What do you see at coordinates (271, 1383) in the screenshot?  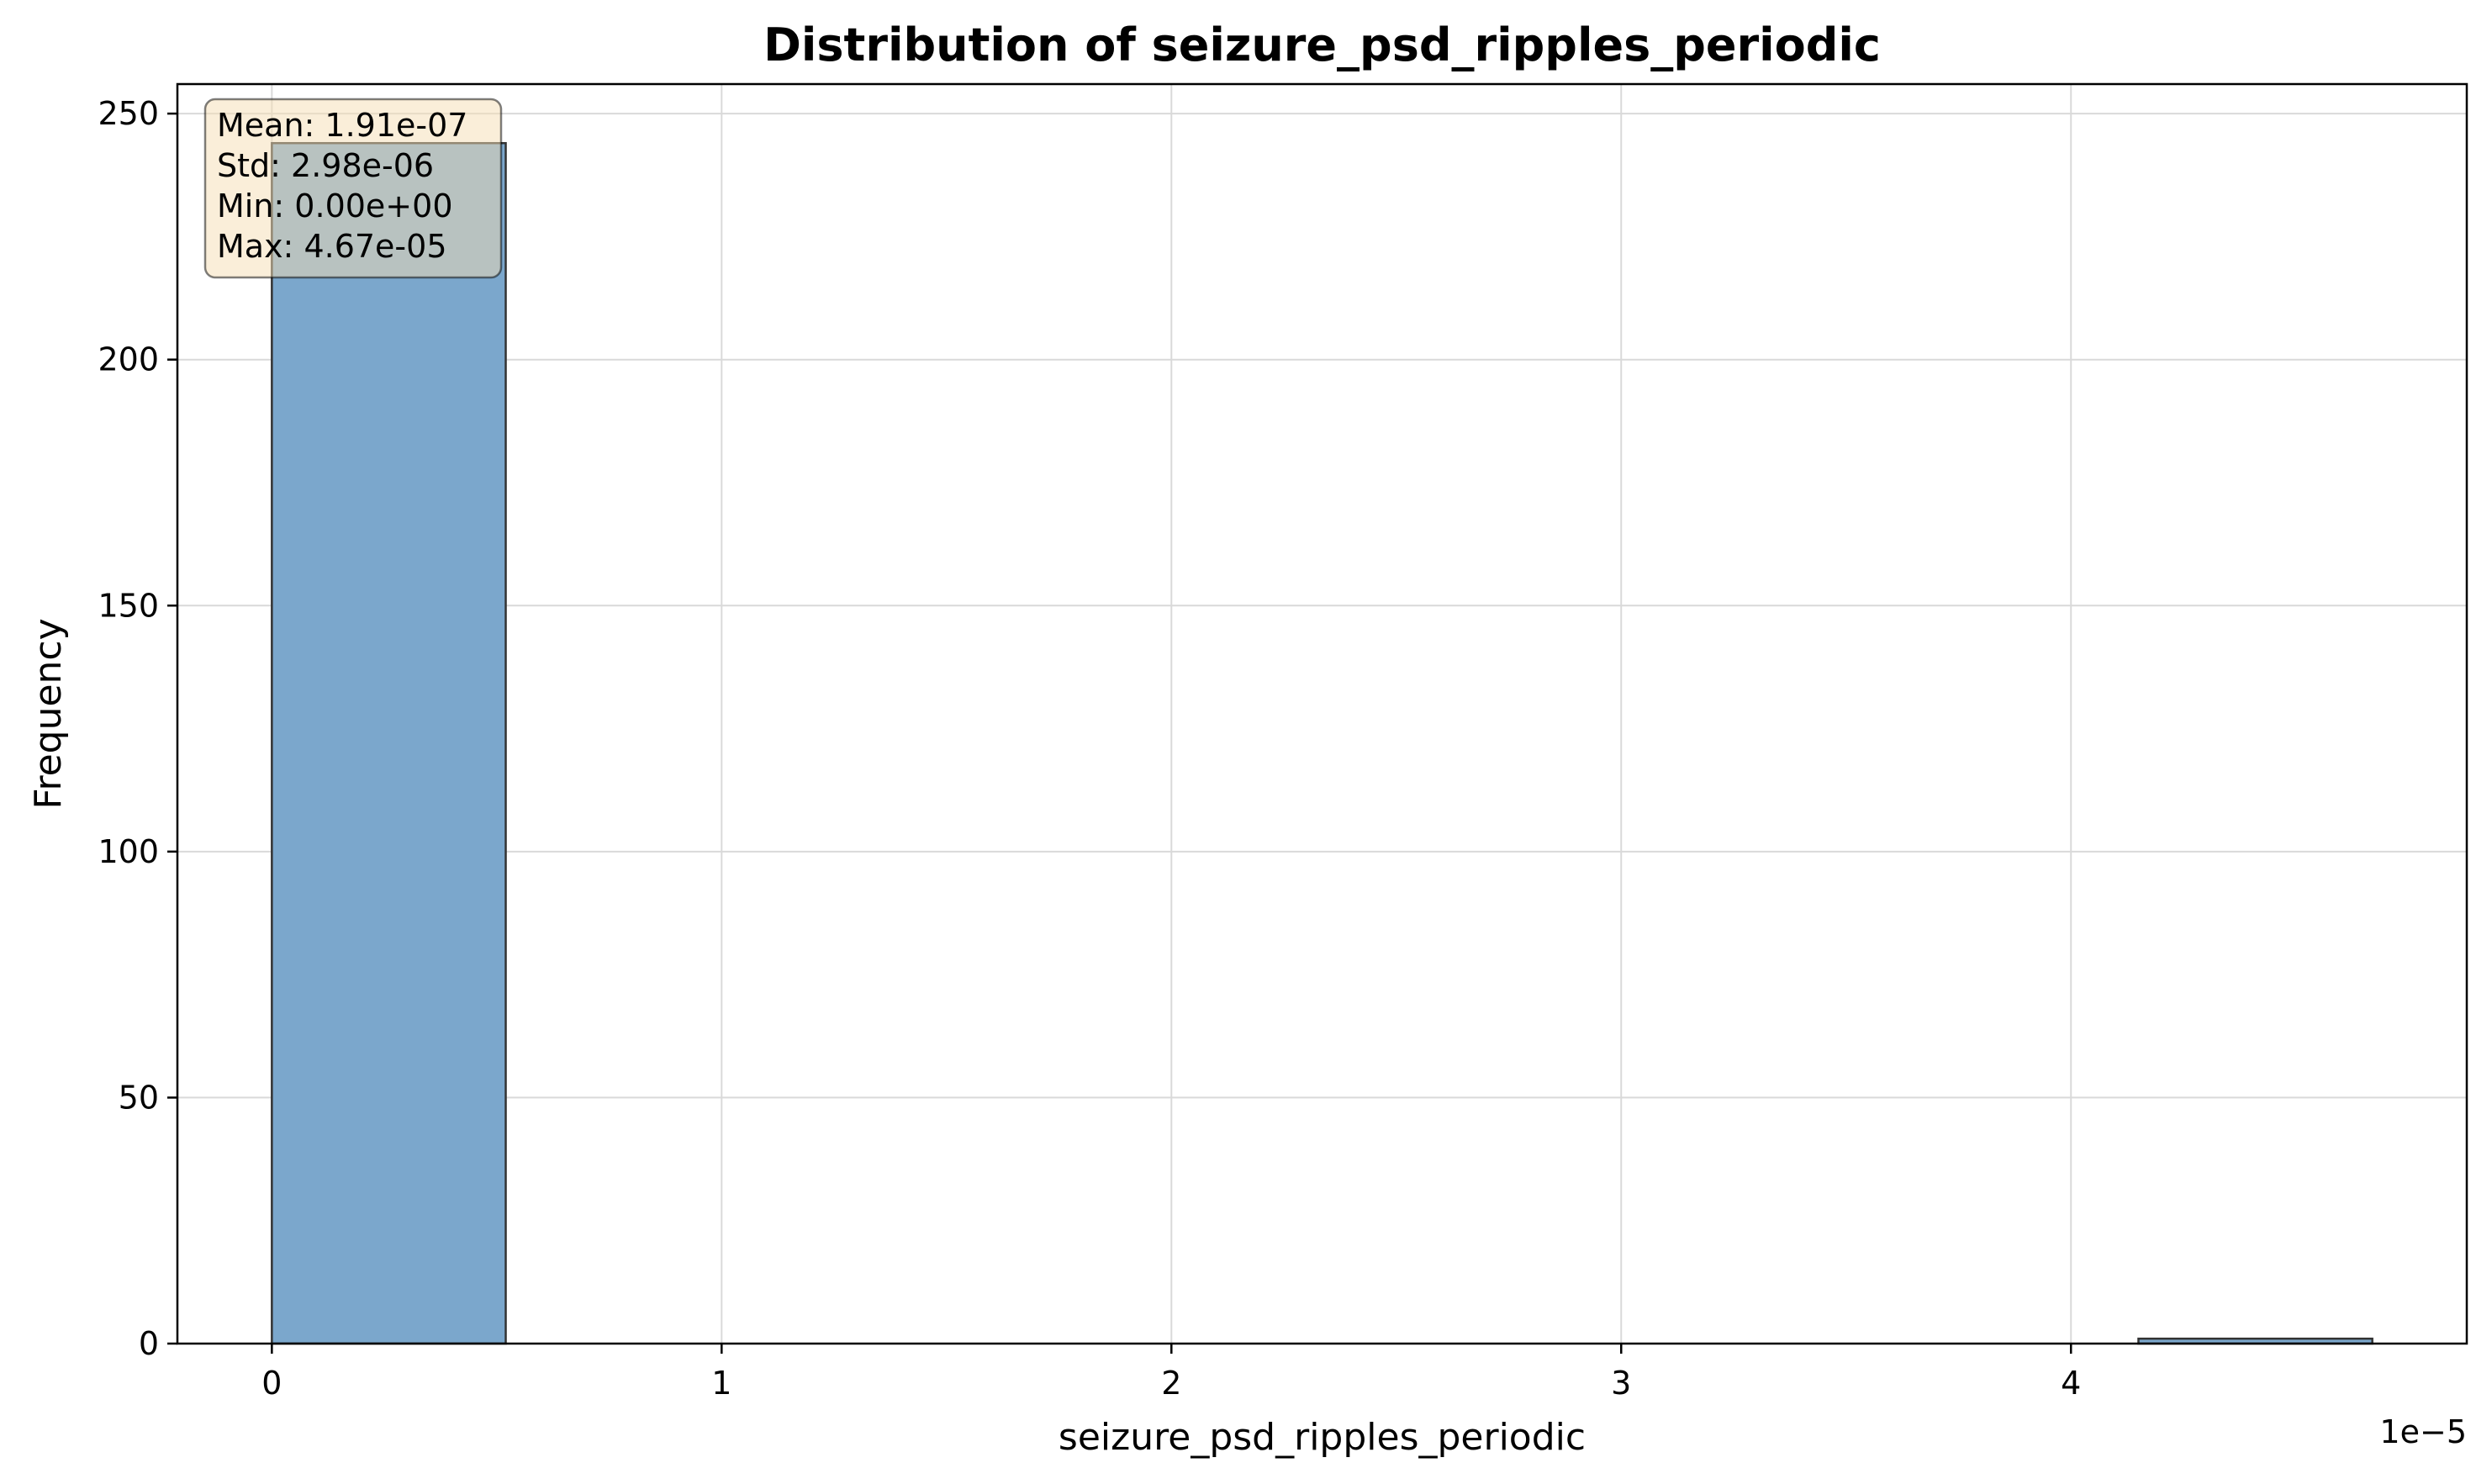 I see `x-tick-label: 0` at bounding box center [271, 1383].